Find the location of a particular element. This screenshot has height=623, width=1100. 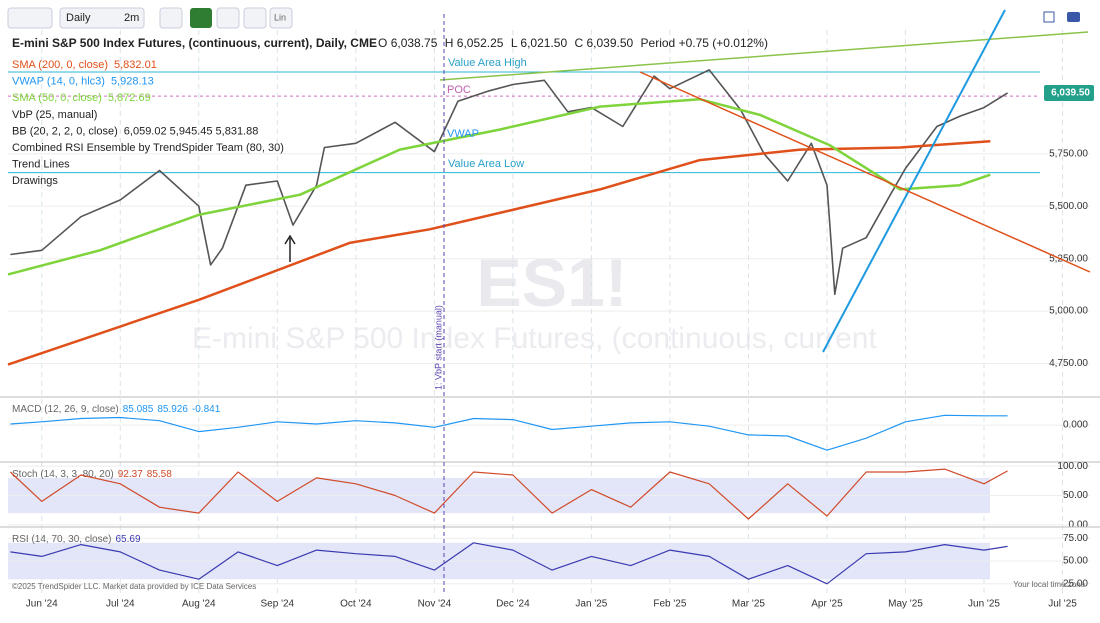

y-tick-label: 0.00 is located at coordinates (1079, 524).